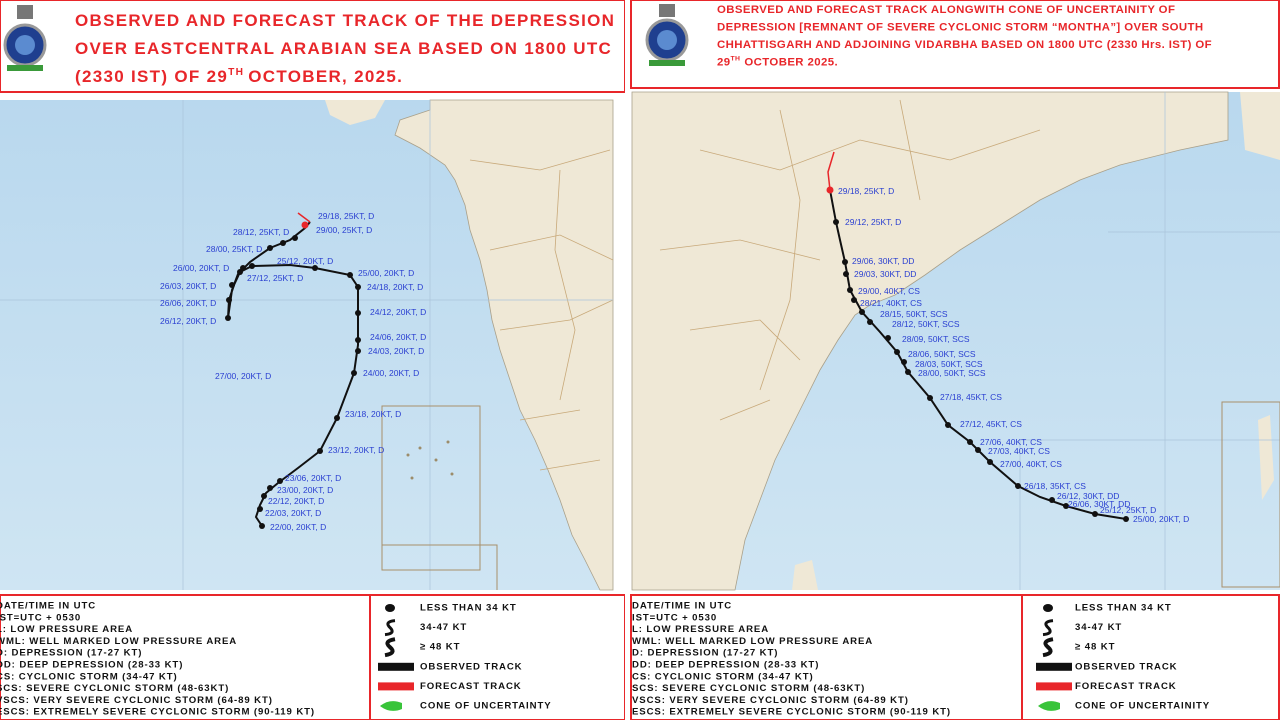 The width and height of the screenshot is (1280, 720). What do you see at coordinates (390, 628) in the screenshot?
I see `symbol-cs` at bounding box center [390, 628].